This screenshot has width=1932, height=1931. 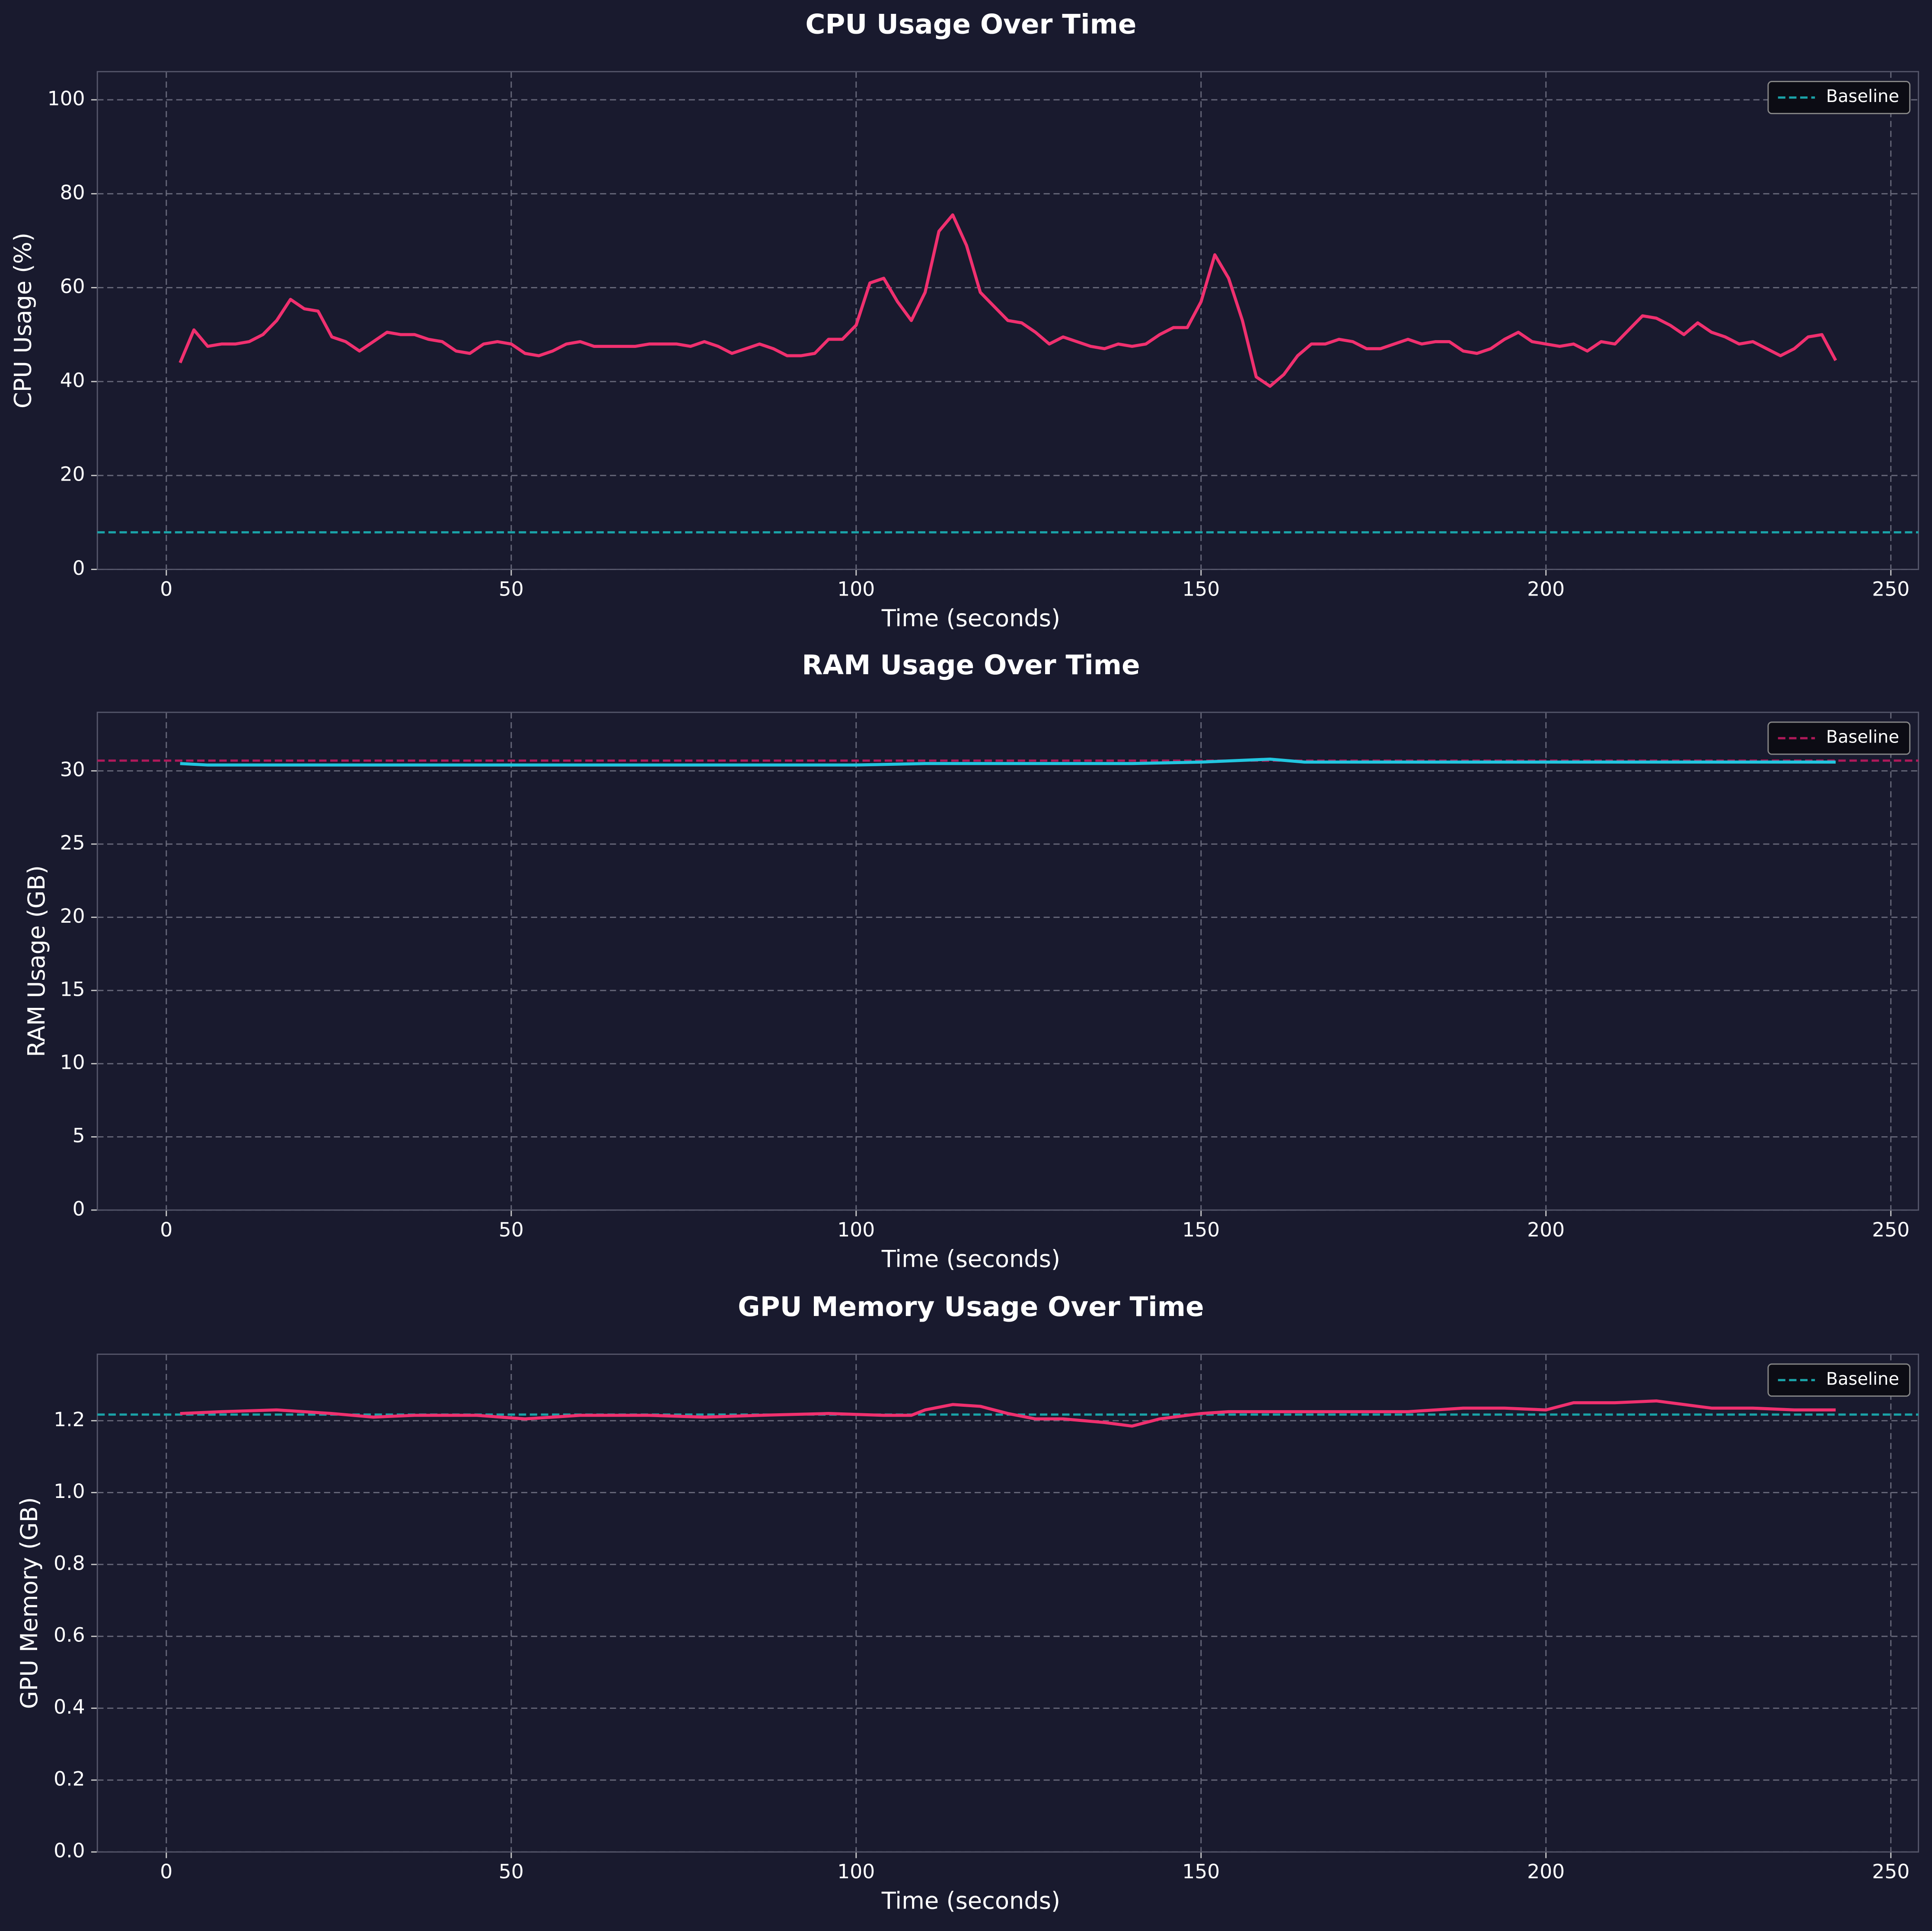 I want to click on y-tick-label: 1.0, so click(x=69, y=1491).